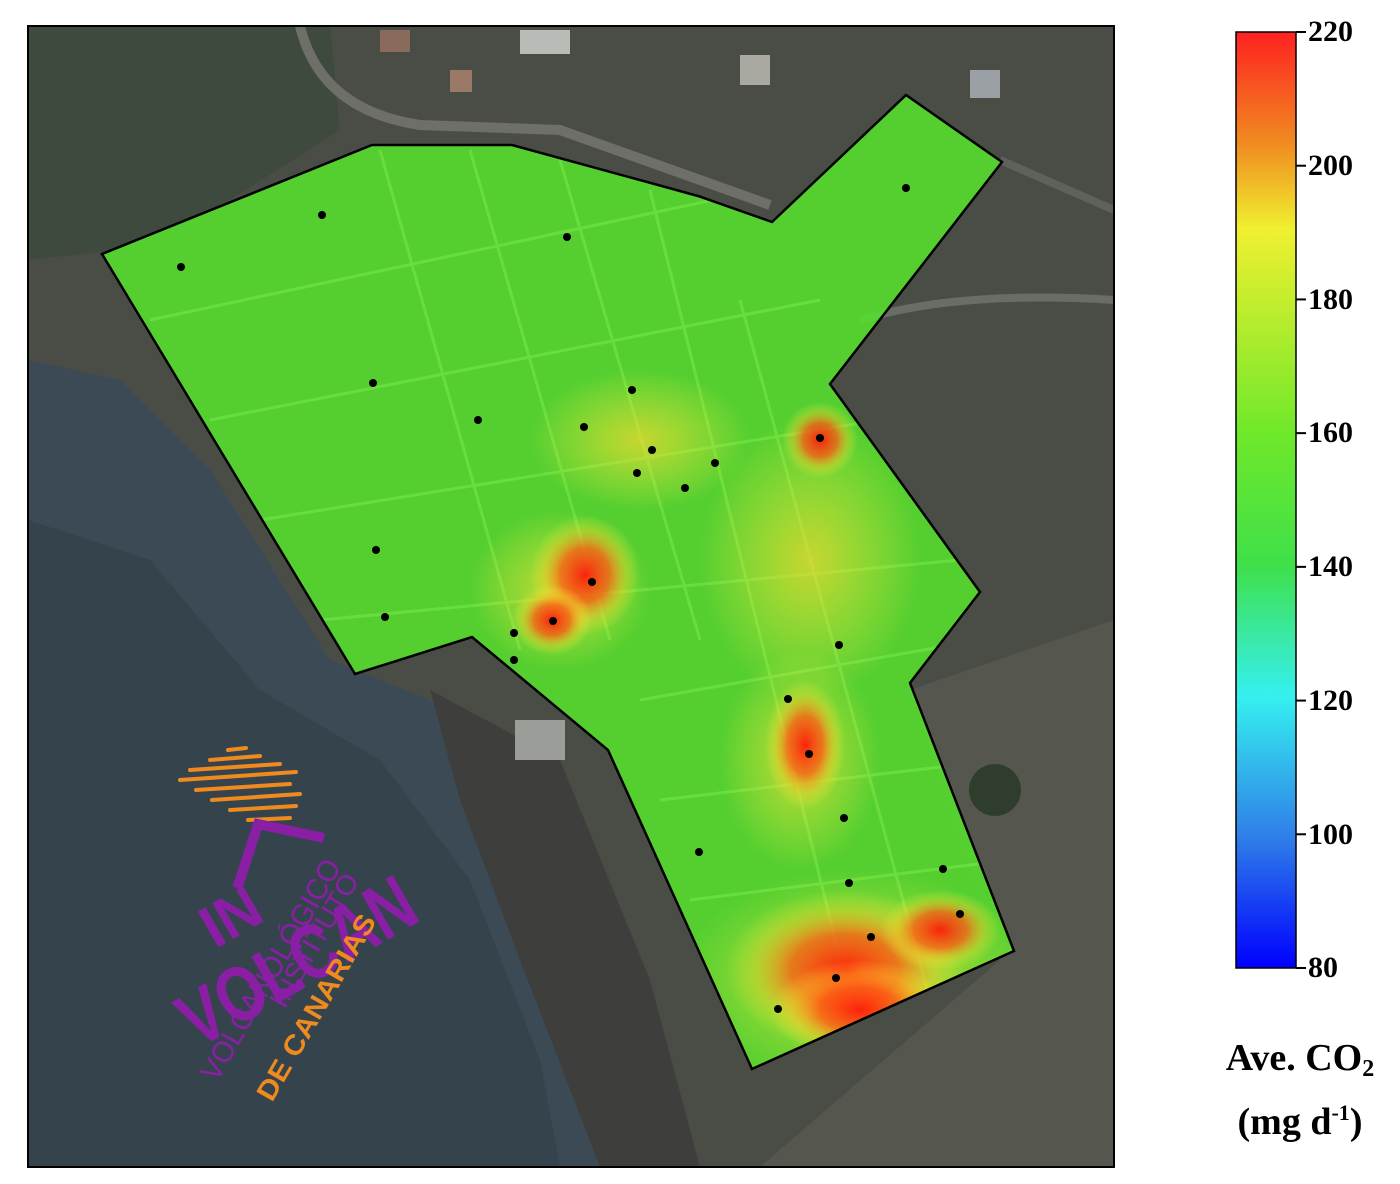 Image resolution: width=1400 pixels, height=1184 pixels. What do you see at coordinates (1330, 31) in the screenshot?
I see `colorbar-tick-label: 220` at bounding box center [1330, 31].